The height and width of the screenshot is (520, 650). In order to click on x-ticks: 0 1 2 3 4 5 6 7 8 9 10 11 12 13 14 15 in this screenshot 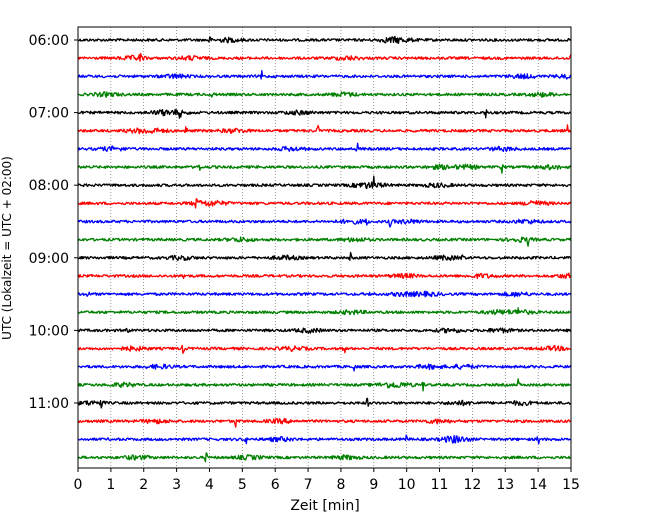, I will do `click(327, 480)`.